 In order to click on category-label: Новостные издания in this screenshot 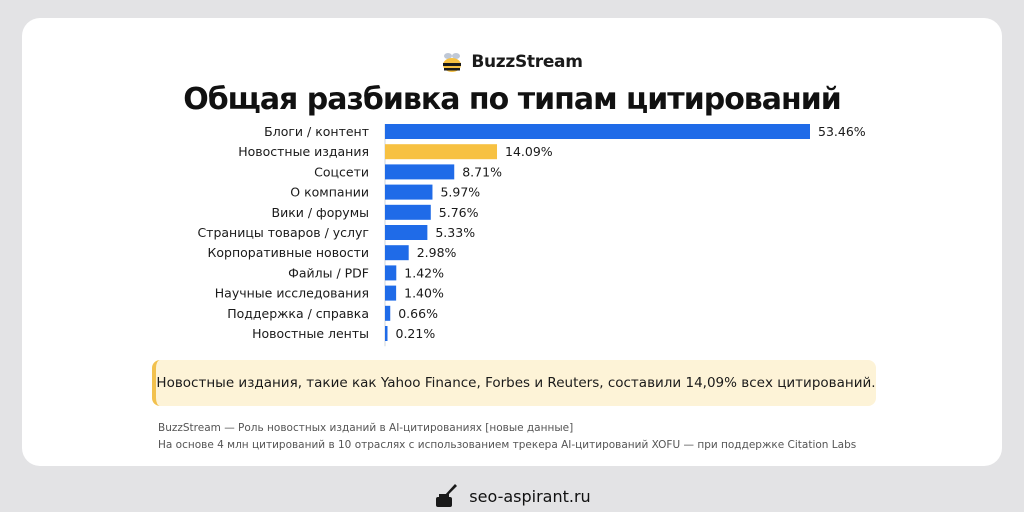, I will do `click(303, 151)`.